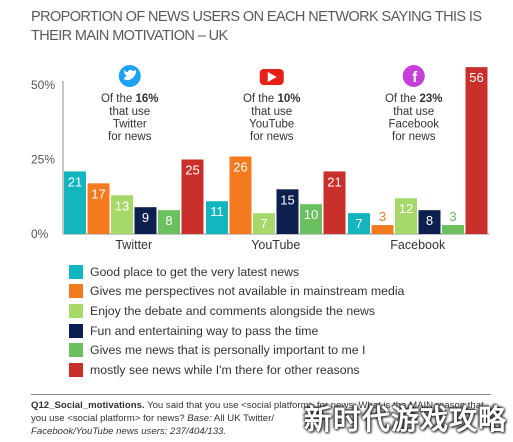 The height and width of the screenshot is (442, 513). Describe the element at coordinates (130, 125) in the screenshot. I see `annotation-line: Twitter` at that location.